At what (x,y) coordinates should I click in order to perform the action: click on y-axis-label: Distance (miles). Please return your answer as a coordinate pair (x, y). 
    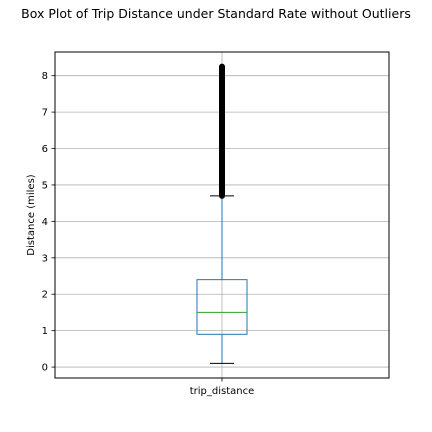
    Looking at the image, I should click on (31, 214).